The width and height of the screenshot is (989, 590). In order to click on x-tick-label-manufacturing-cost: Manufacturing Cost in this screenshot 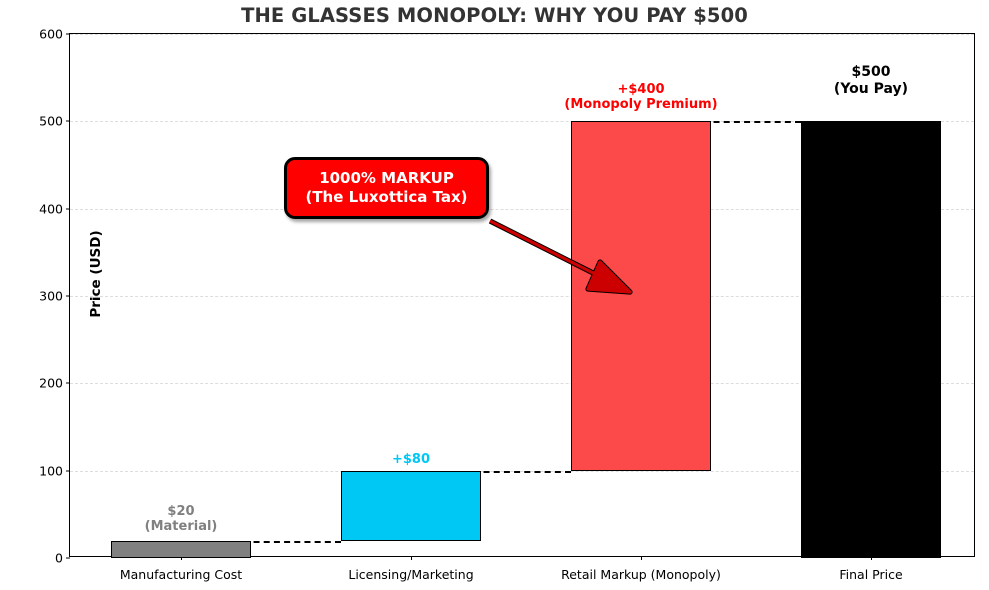, I will do `click(181, 574)`.